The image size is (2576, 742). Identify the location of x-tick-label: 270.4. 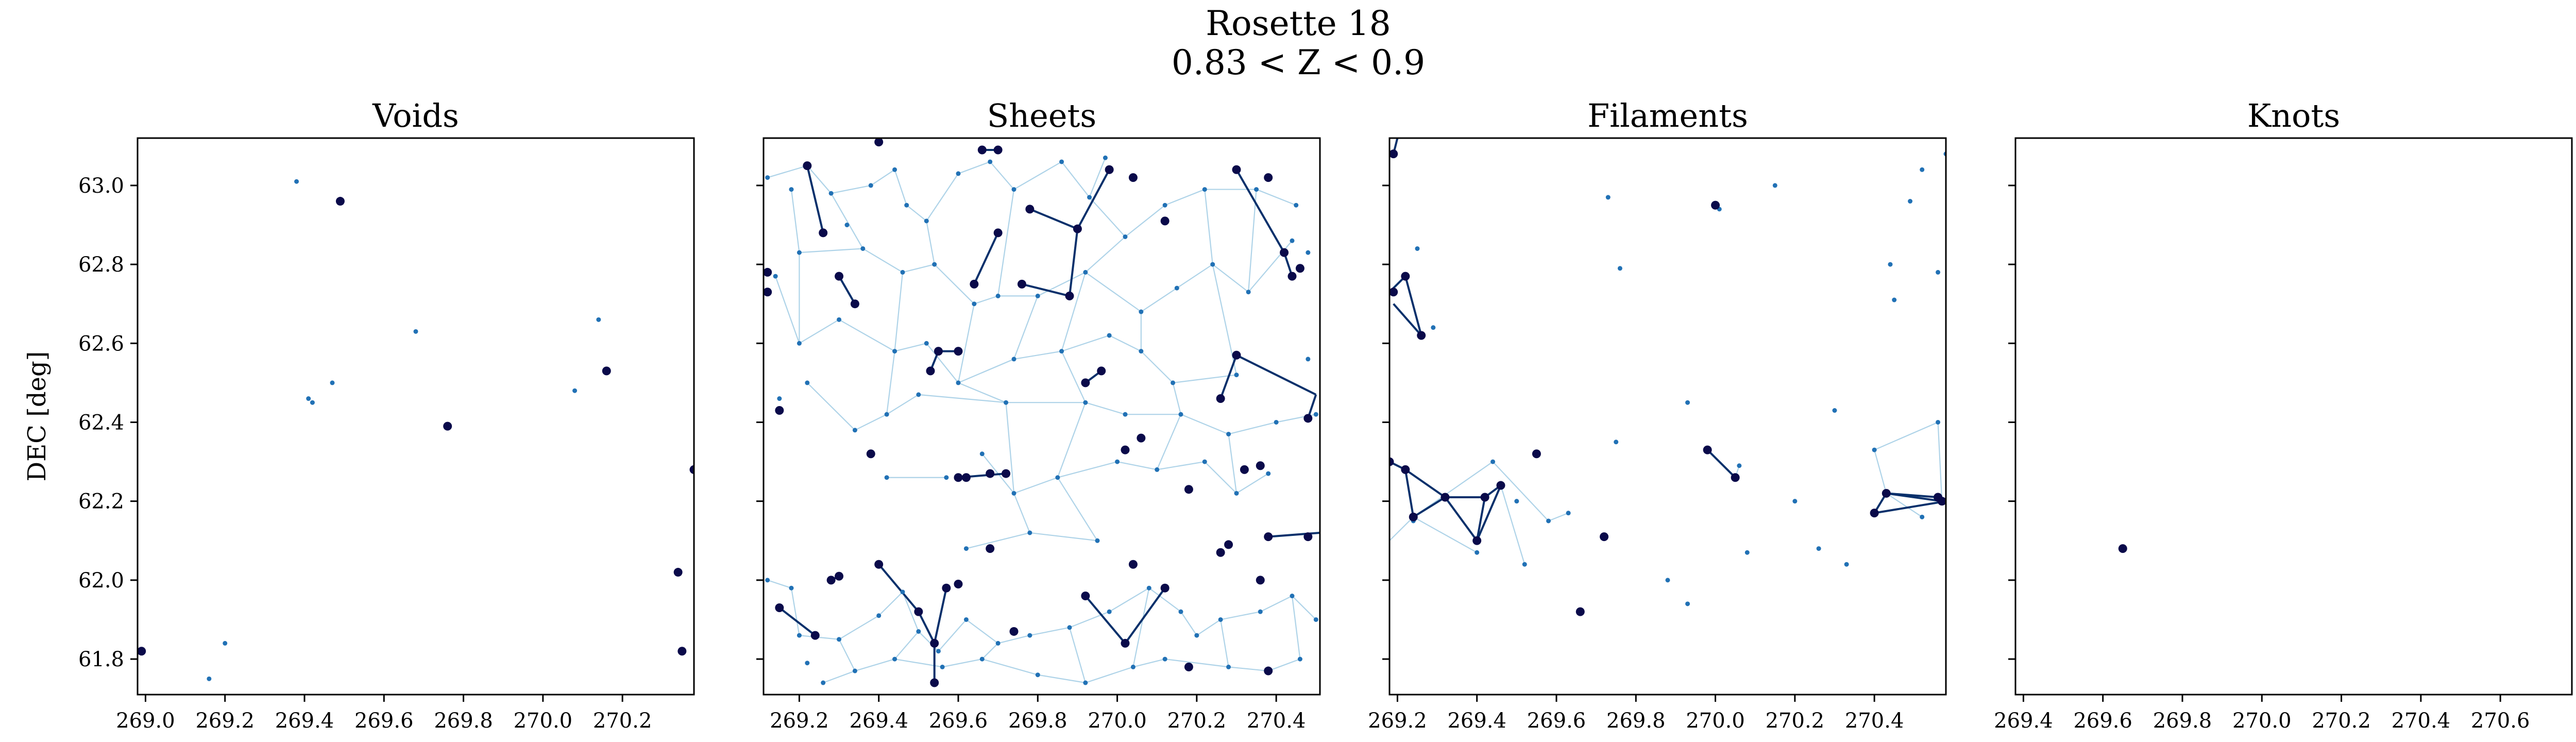
(1276, 721).